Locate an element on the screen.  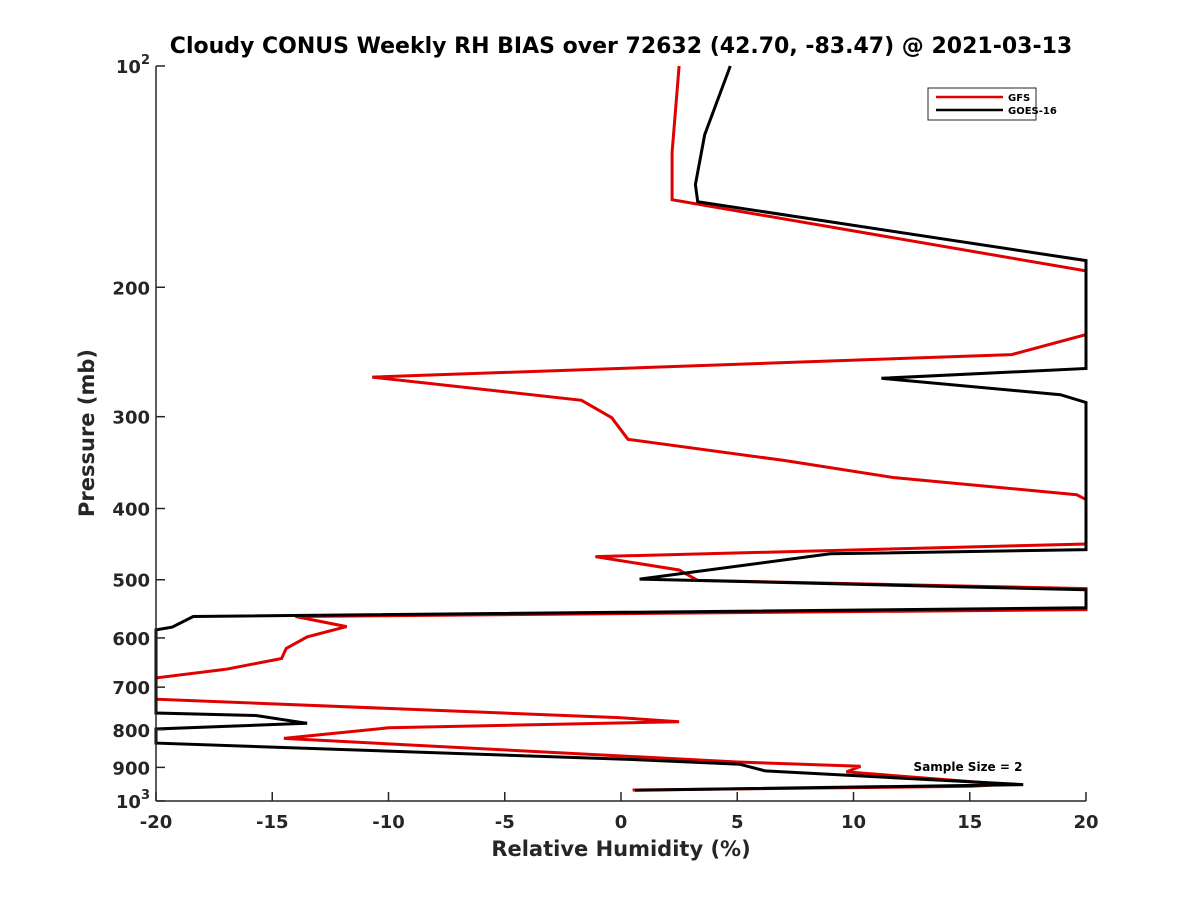
x-tick-label: 10 is located at coordinates (853, 822).